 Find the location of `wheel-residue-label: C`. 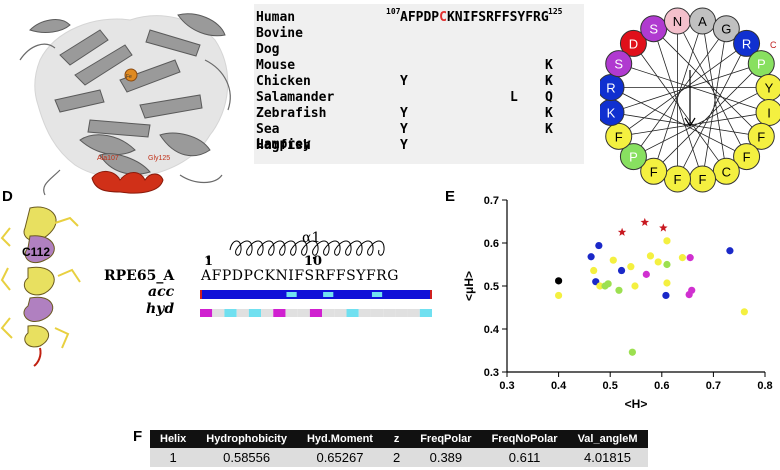

wheel-residue-label: C is located at coordinates (726, 171).